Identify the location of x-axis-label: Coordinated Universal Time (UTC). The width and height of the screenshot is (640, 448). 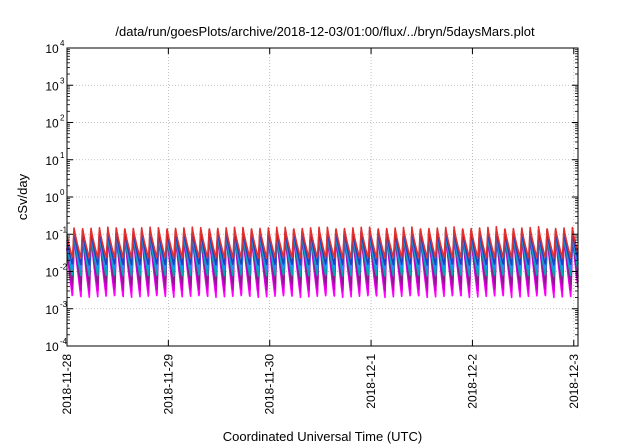
(322, 436).